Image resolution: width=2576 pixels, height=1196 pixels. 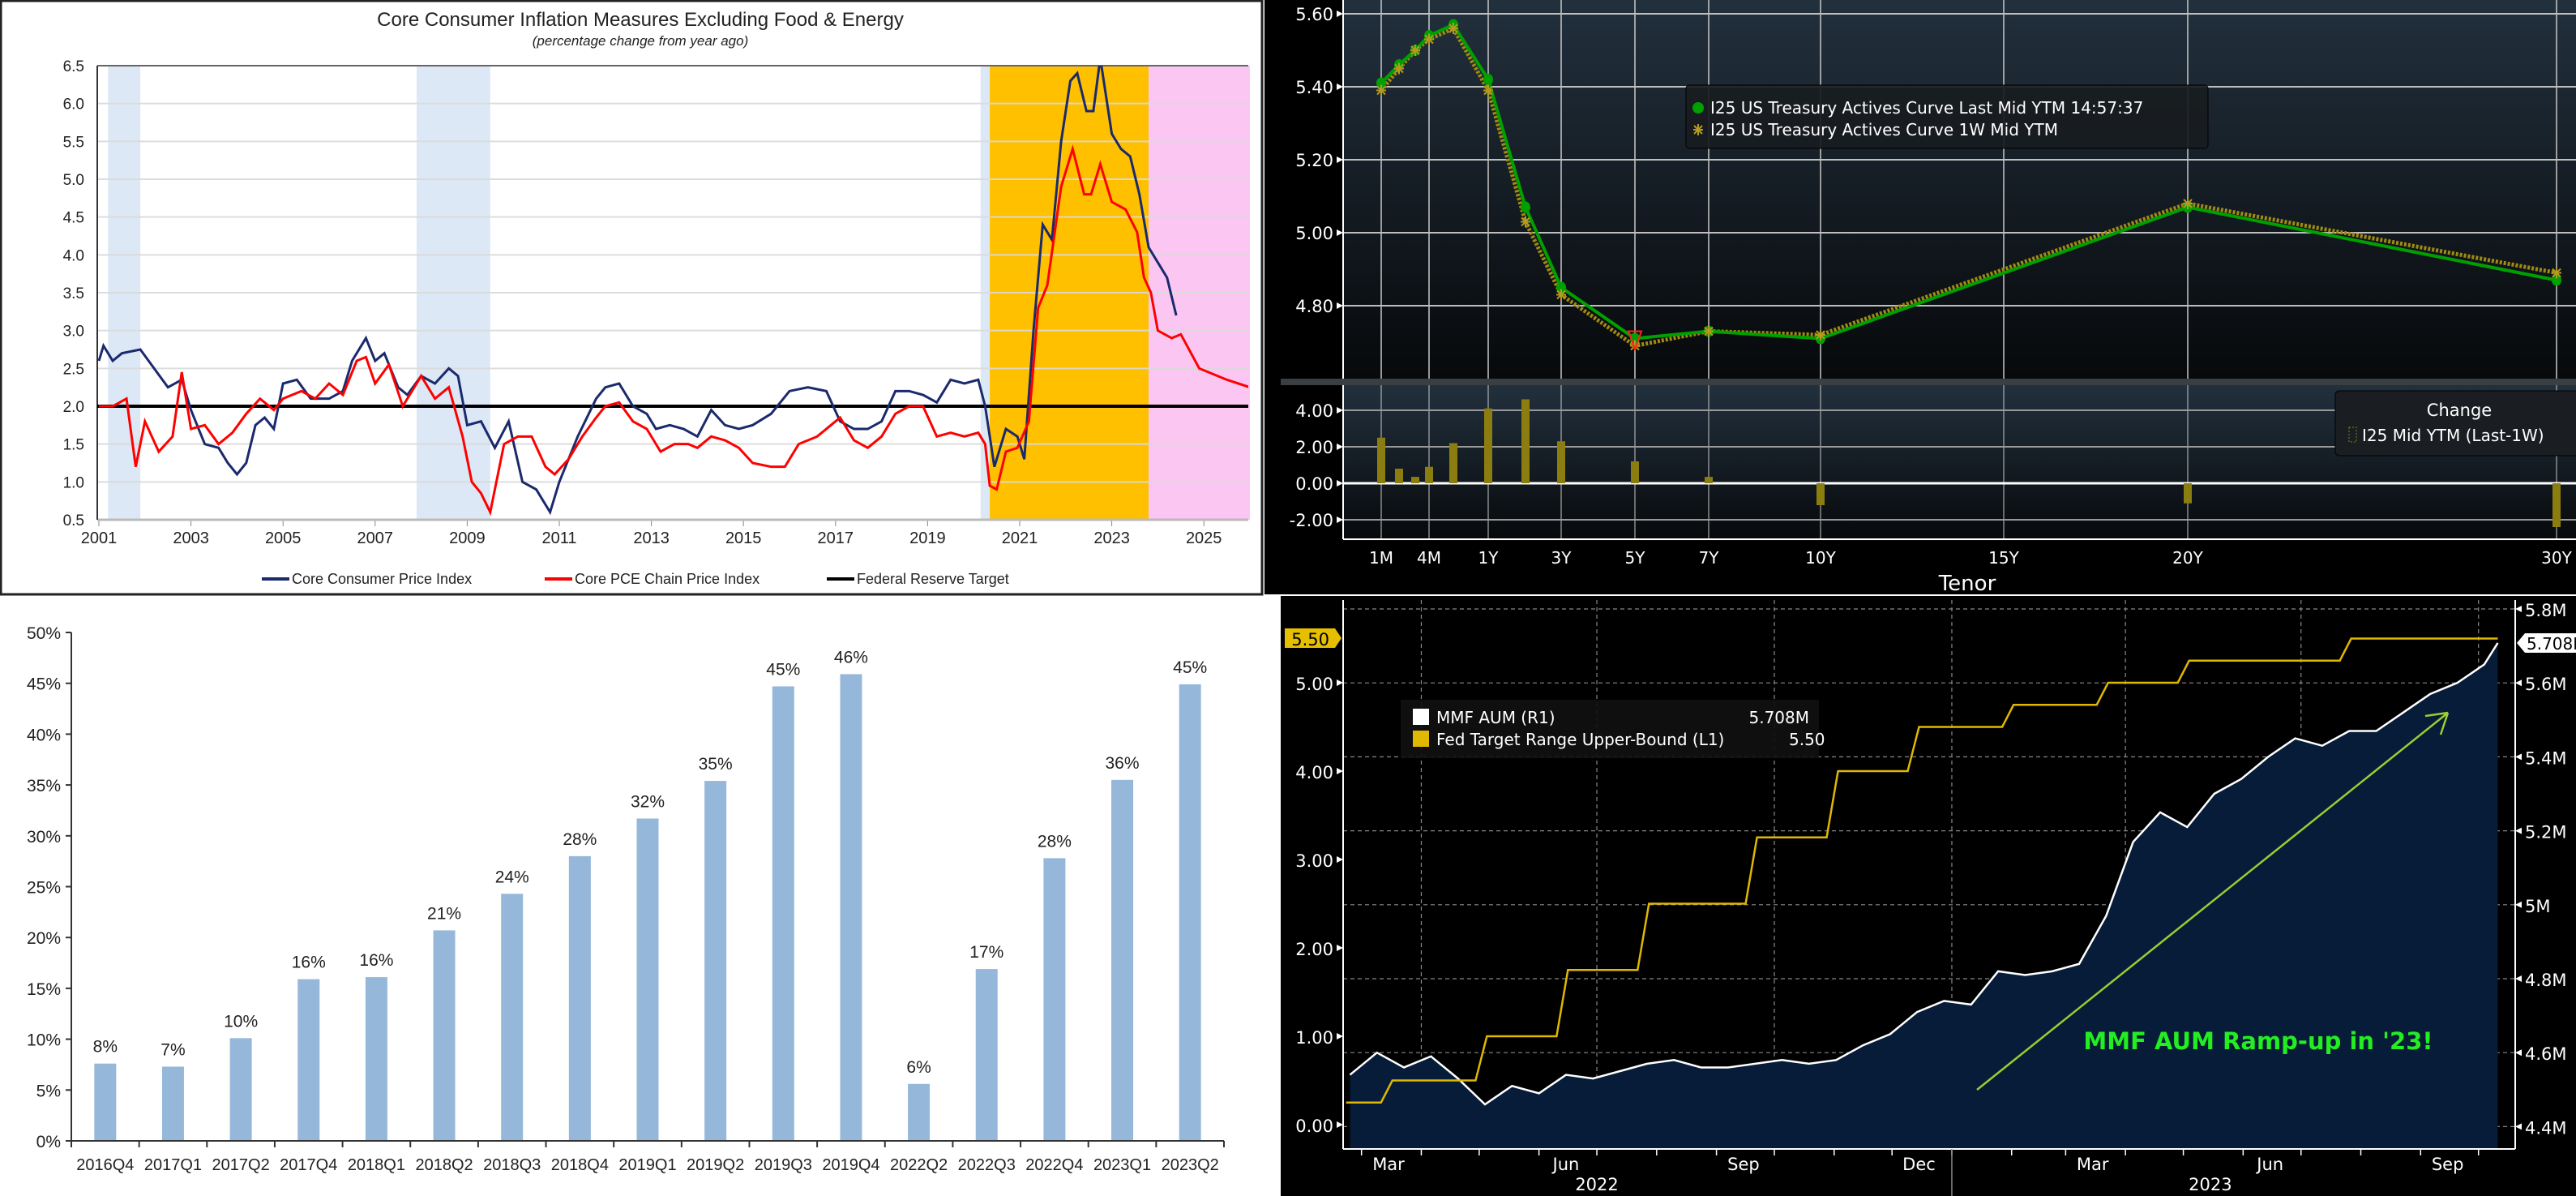 What do you see at coordinates (73, 332) in the screenshot?
I see `y-tick-label: 3.0` at bounding box center [73, 332].